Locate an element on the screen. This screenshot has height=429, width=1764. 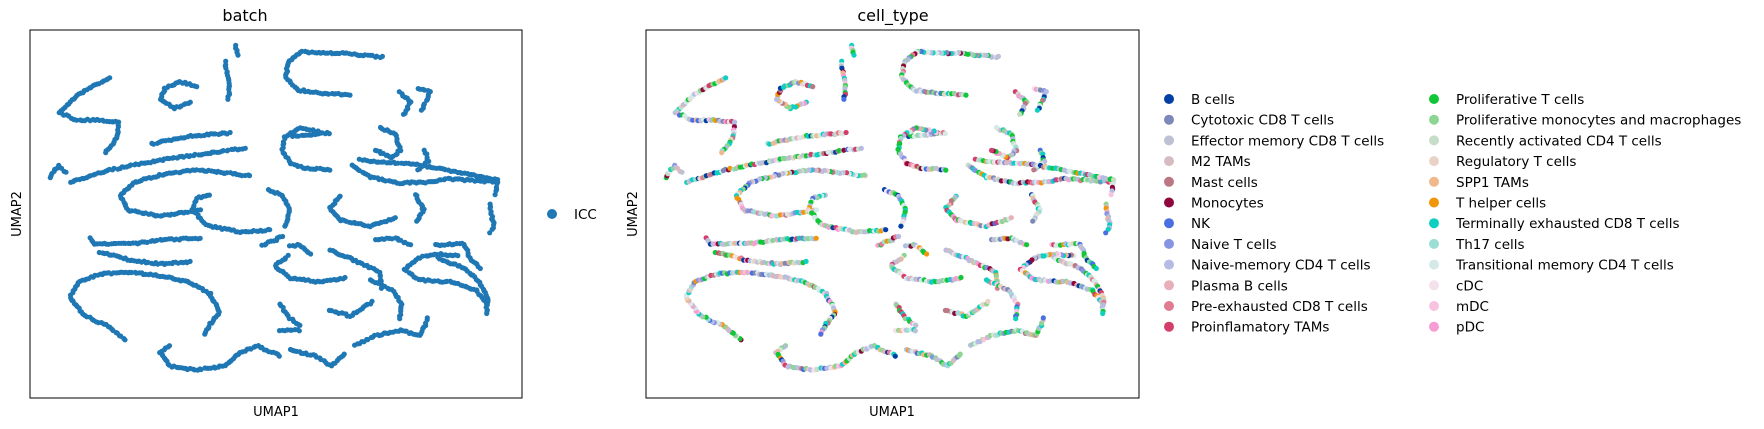
legend-label: Naive-memory CD4 T cells is located at coordinates (1281, 266).